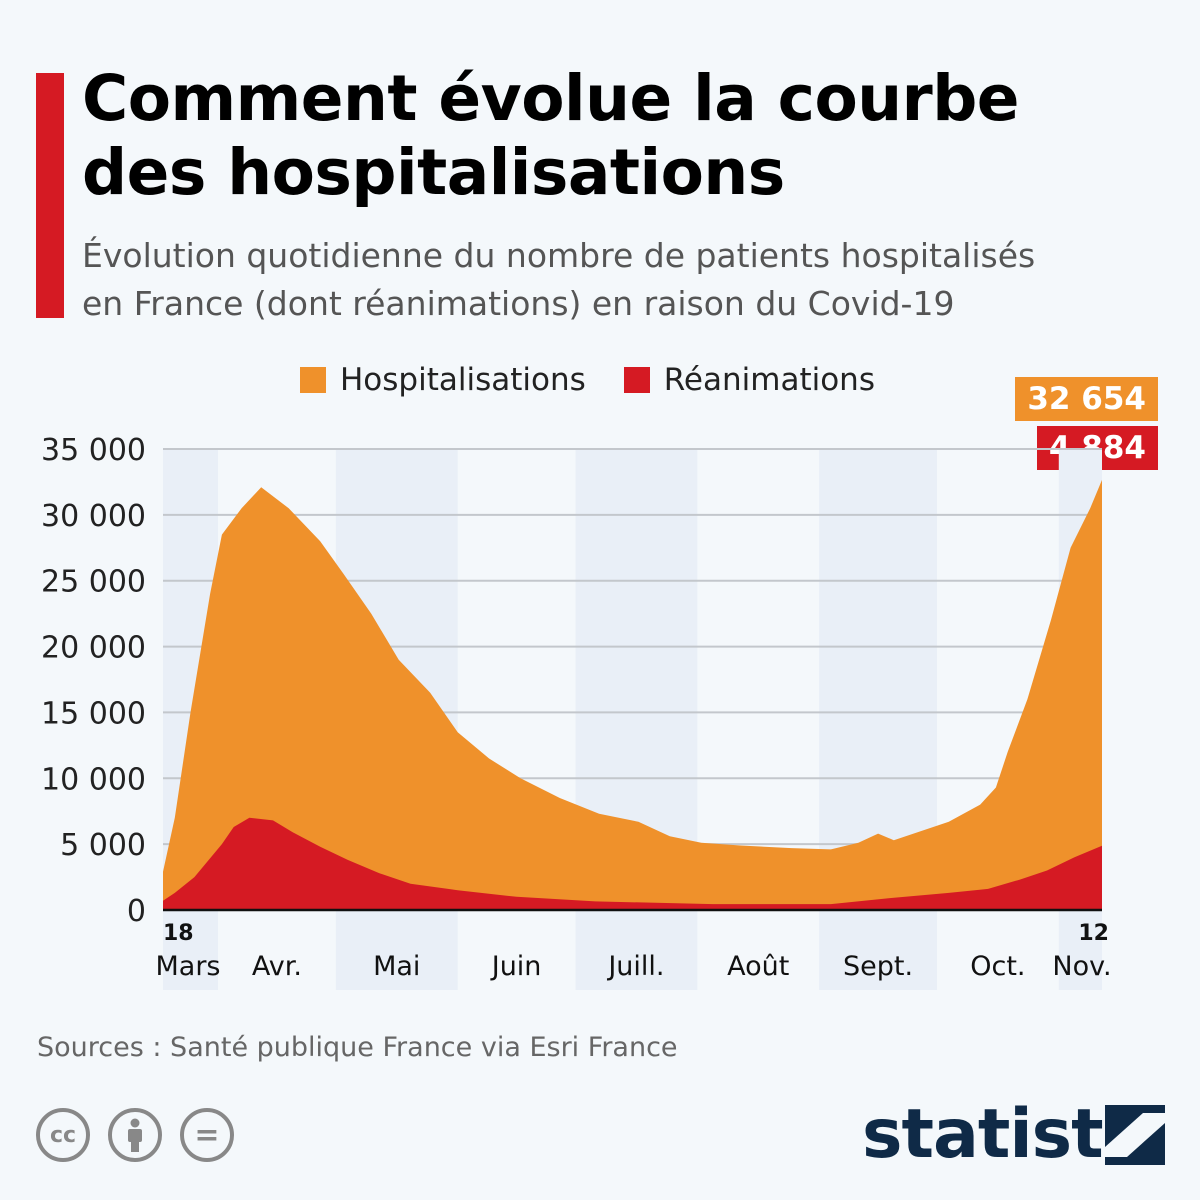  I want to click on brand-text: statista, so click(1005, 1134).